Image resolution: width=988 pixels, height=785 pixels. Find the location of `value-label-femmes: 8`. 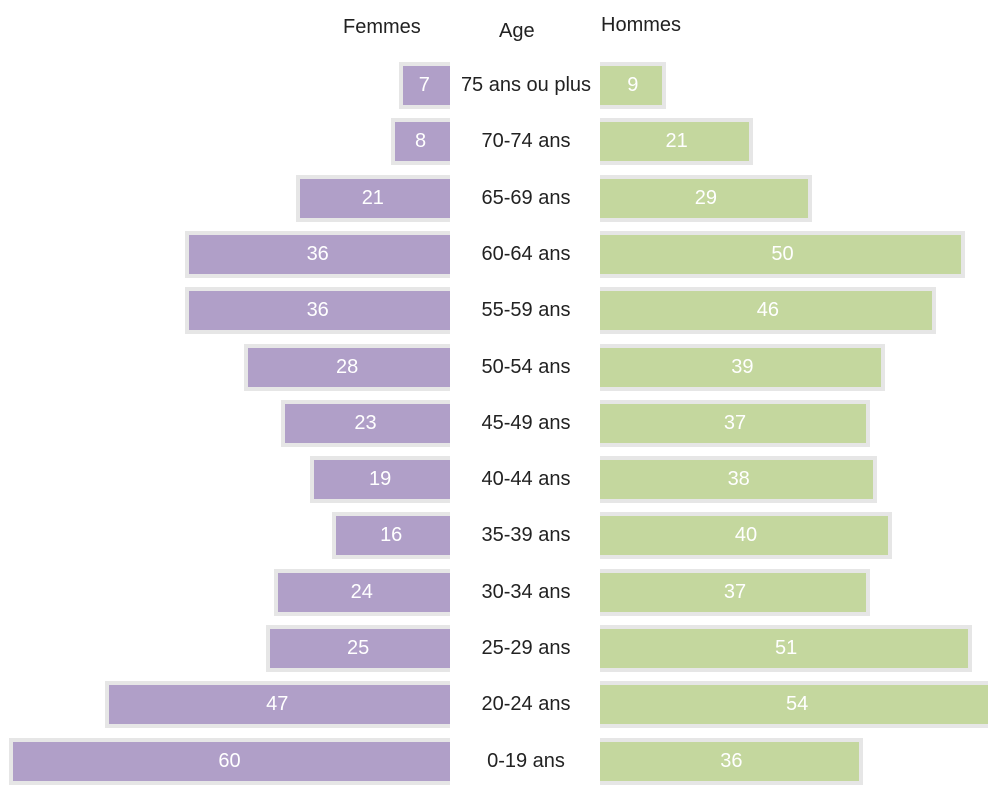

value-label-femmes: 8 is located at coordinates (421, 141).